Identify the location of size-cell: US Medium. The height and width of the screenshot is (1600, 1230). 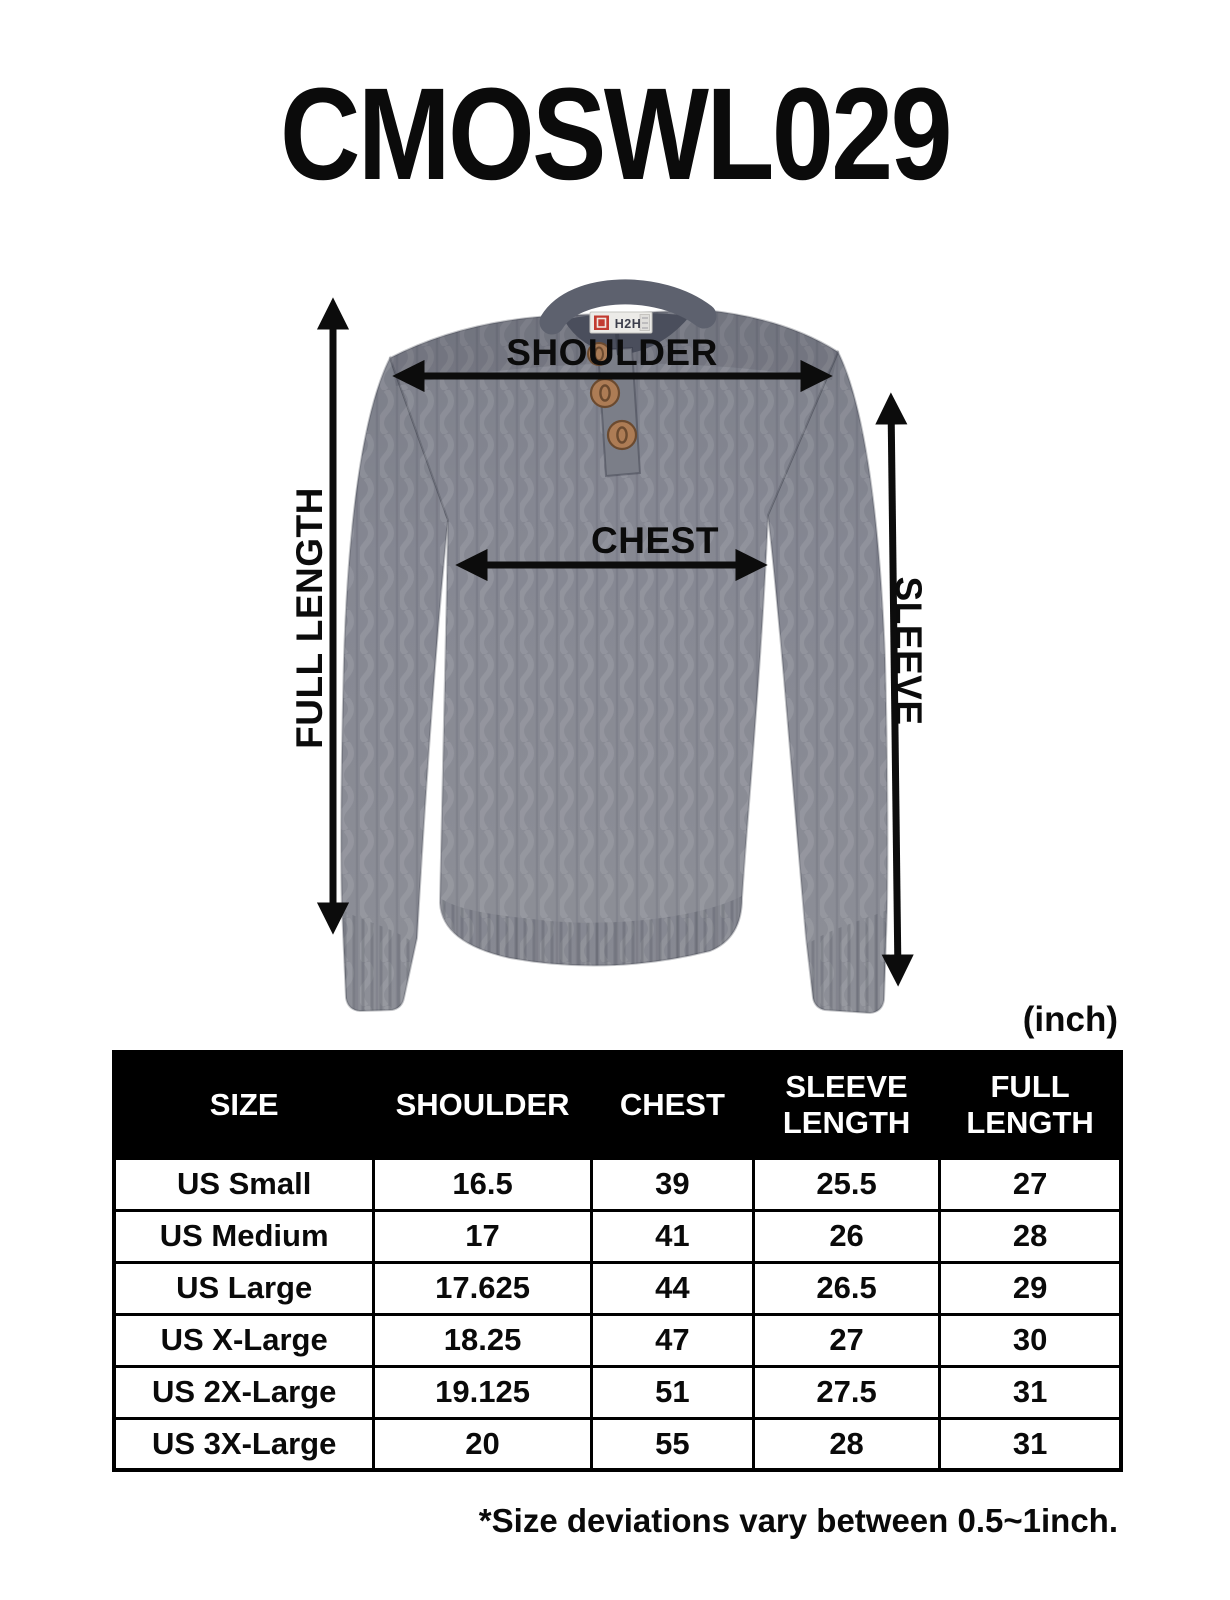
(244, 1236).